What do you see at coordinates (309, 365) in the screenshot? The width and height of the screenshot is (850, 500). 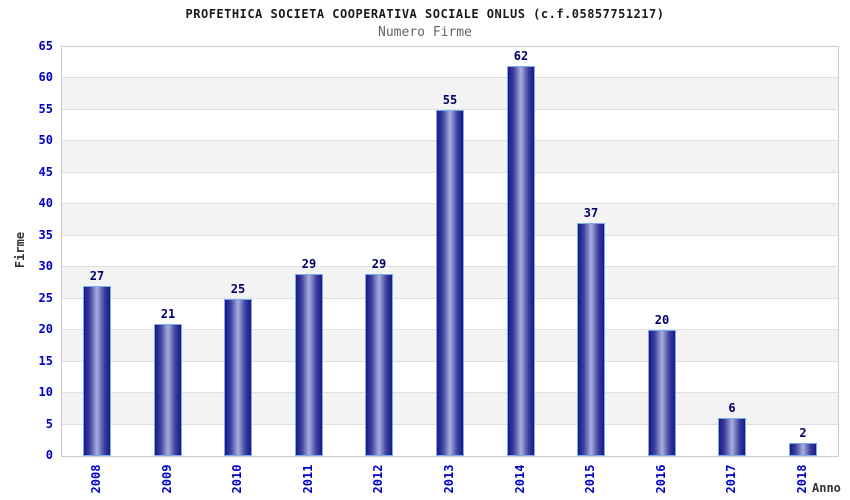 I see `bar-2011` at bounding box center [309, 365].